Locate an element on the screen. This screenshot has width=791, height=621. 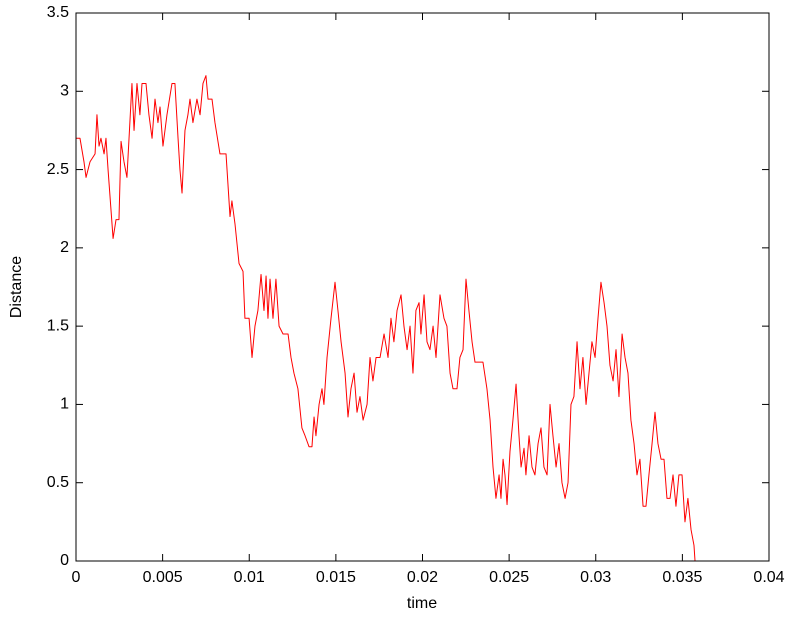
y-tick-label: 0 is located at coordinates (64, 560).